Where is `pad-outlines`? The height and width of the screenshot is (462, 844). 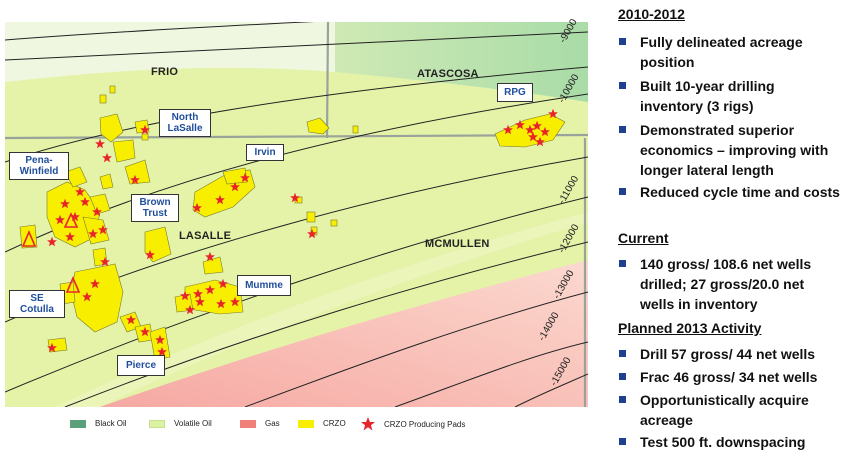
pad-outlines is located at coordinates (51, 252).